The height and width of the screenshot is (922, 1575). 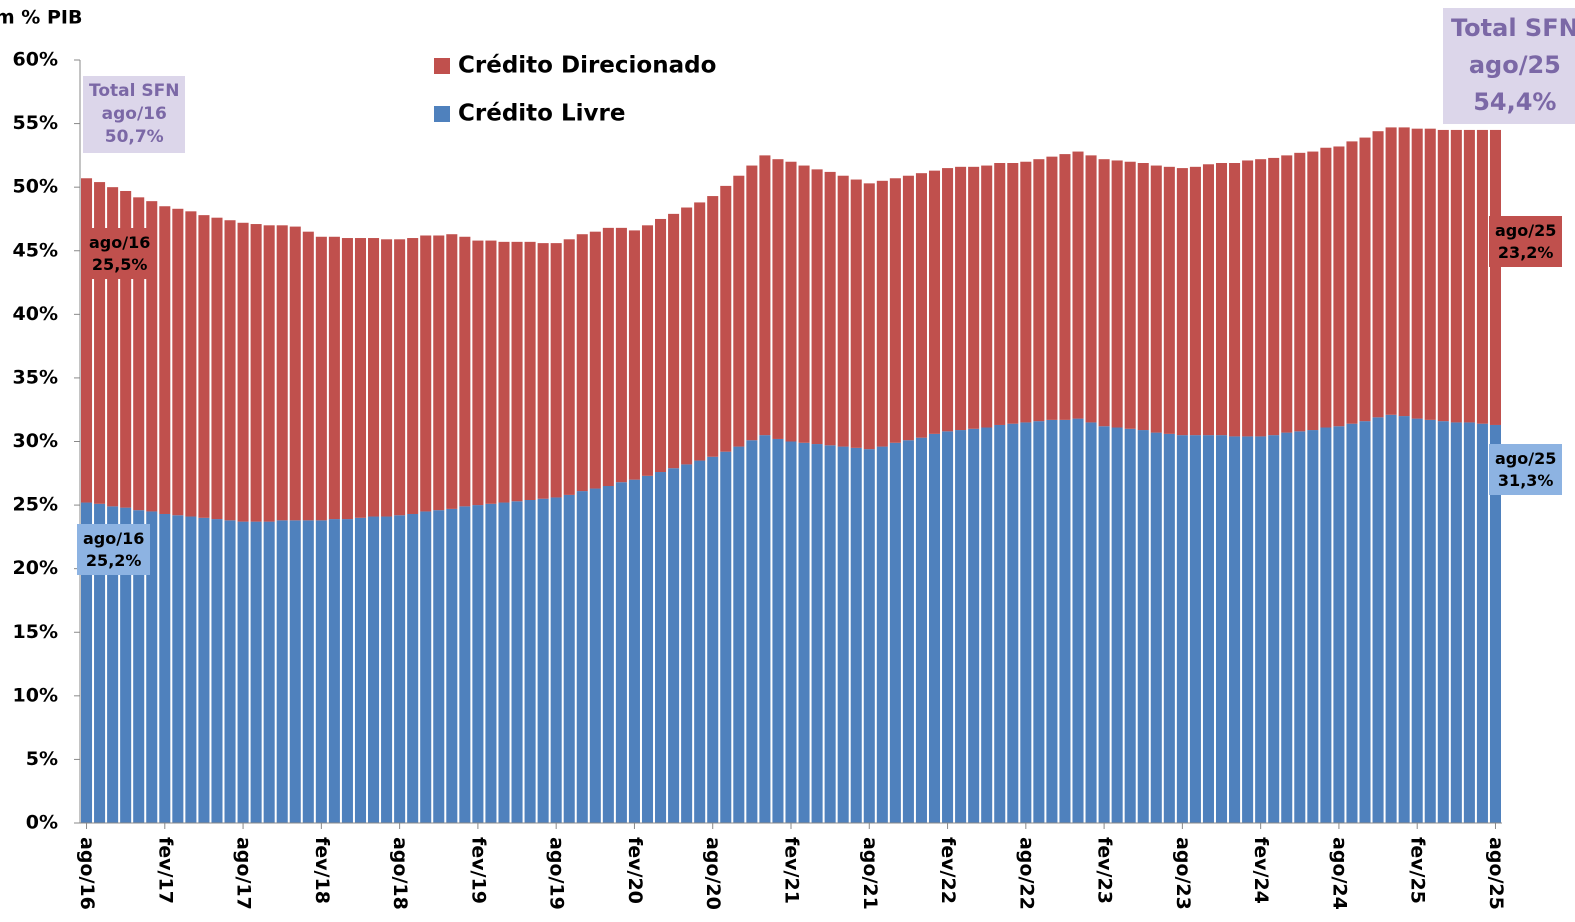 I want to click on x-tick-label: ago/22, so click(x=1026, y=873).